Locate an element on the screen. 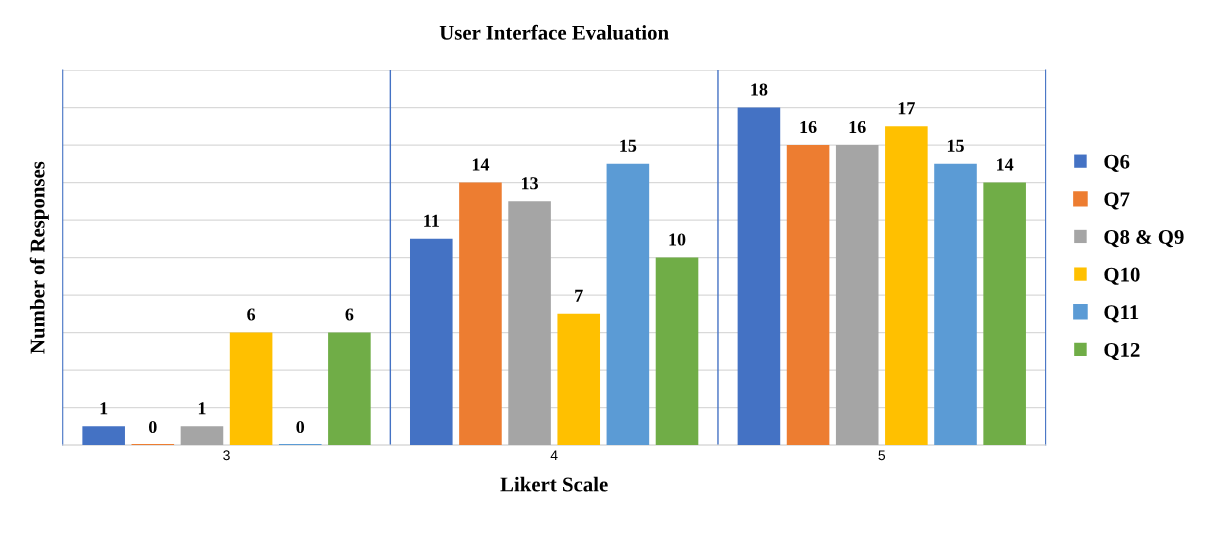 The width and height of the screenshot is (1206, 535). y-axis-title: Number of Responses is located at coordinates (39, 257).